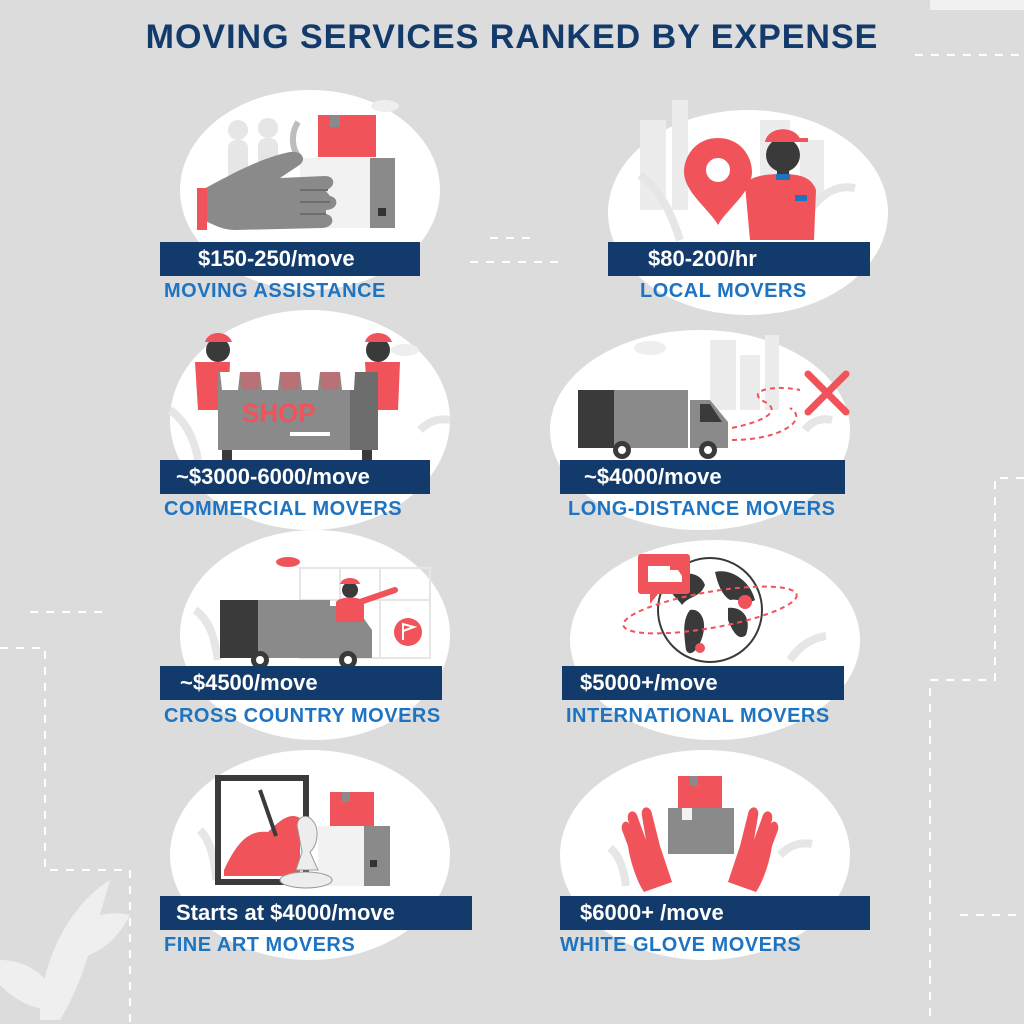  Describe the element at coordinates (283, 509) in the screenshot. I see `service-name: COMMERCIAL MOVERS` at that location.